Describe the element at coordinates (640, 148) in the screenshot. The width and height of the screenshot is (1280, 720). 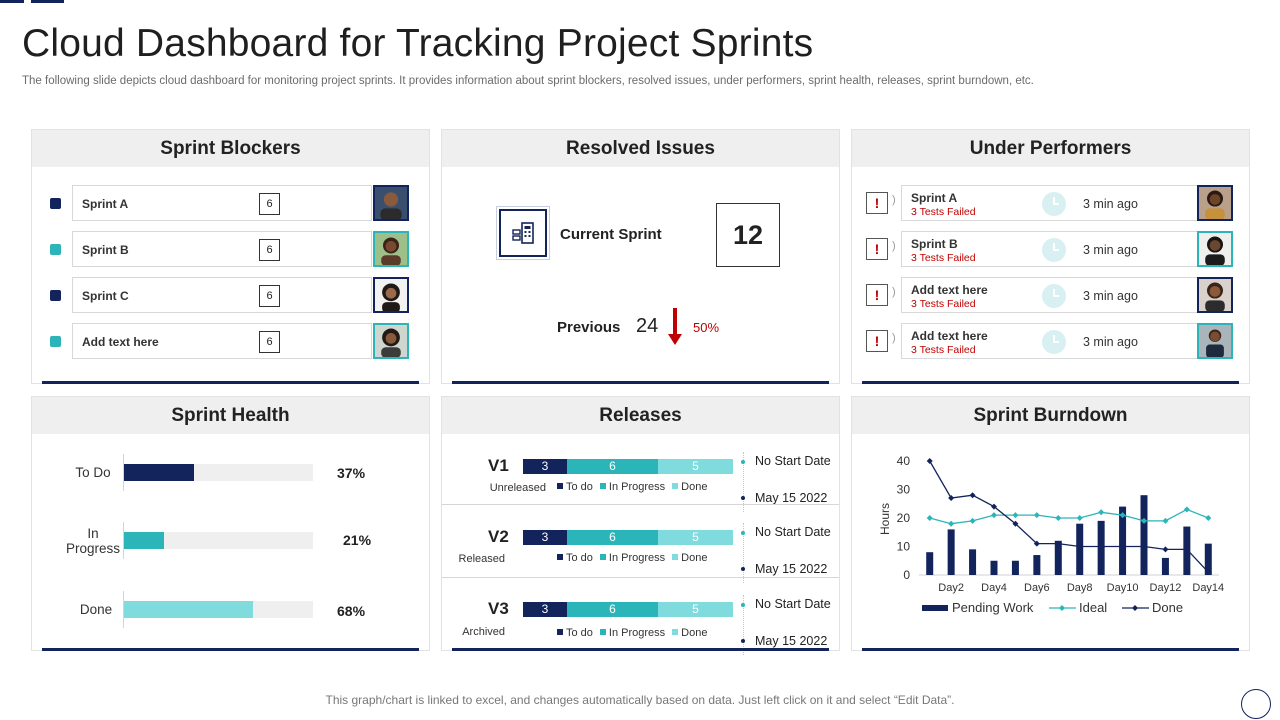
I see `panel-title: Resolved Issues` at that location.